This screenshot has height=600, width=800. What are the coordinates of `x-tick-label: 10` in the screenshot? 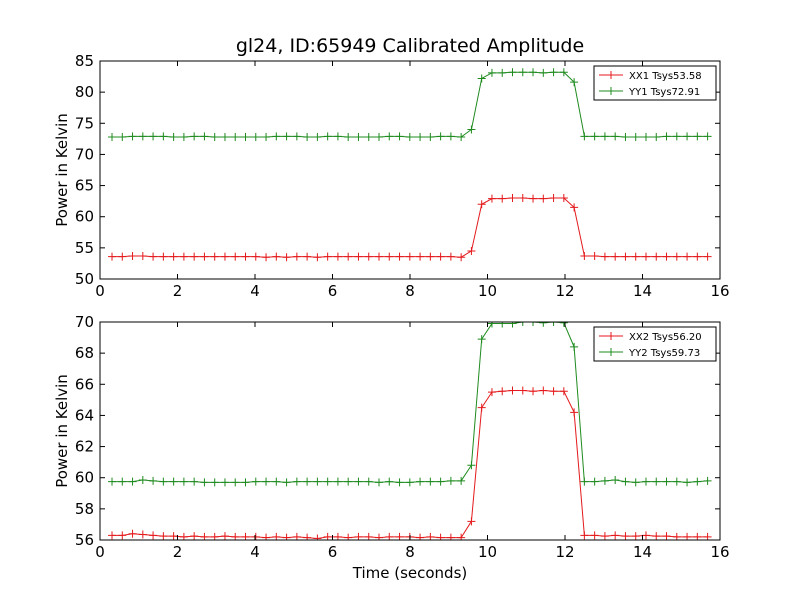 It's located at (487, 552).